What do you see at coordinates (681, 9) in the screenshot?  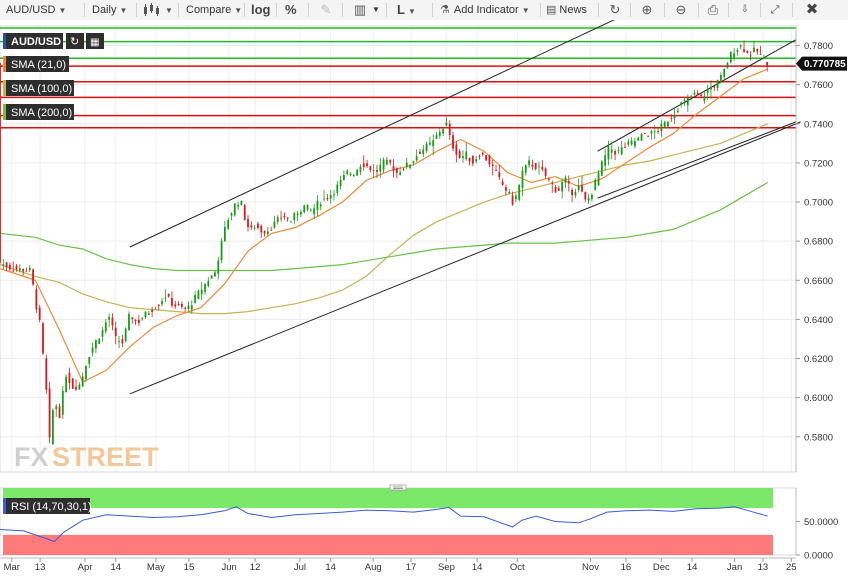 I see `zoom-out-icon: ⊖` at bounding box center [681, 9].